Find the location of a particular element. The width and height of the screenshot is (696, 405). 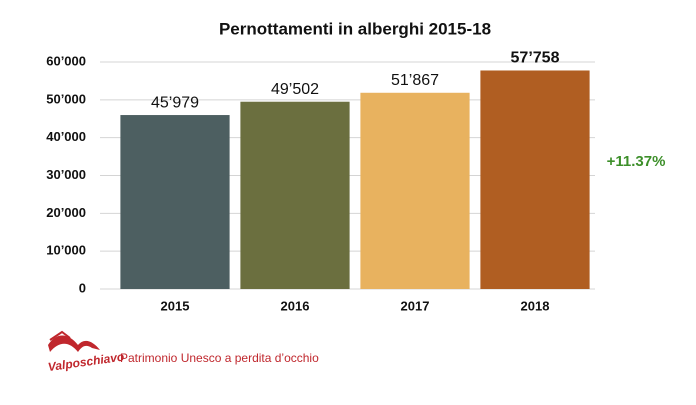

y-tick-label: 20’000 is located at coordinates (66, 212).